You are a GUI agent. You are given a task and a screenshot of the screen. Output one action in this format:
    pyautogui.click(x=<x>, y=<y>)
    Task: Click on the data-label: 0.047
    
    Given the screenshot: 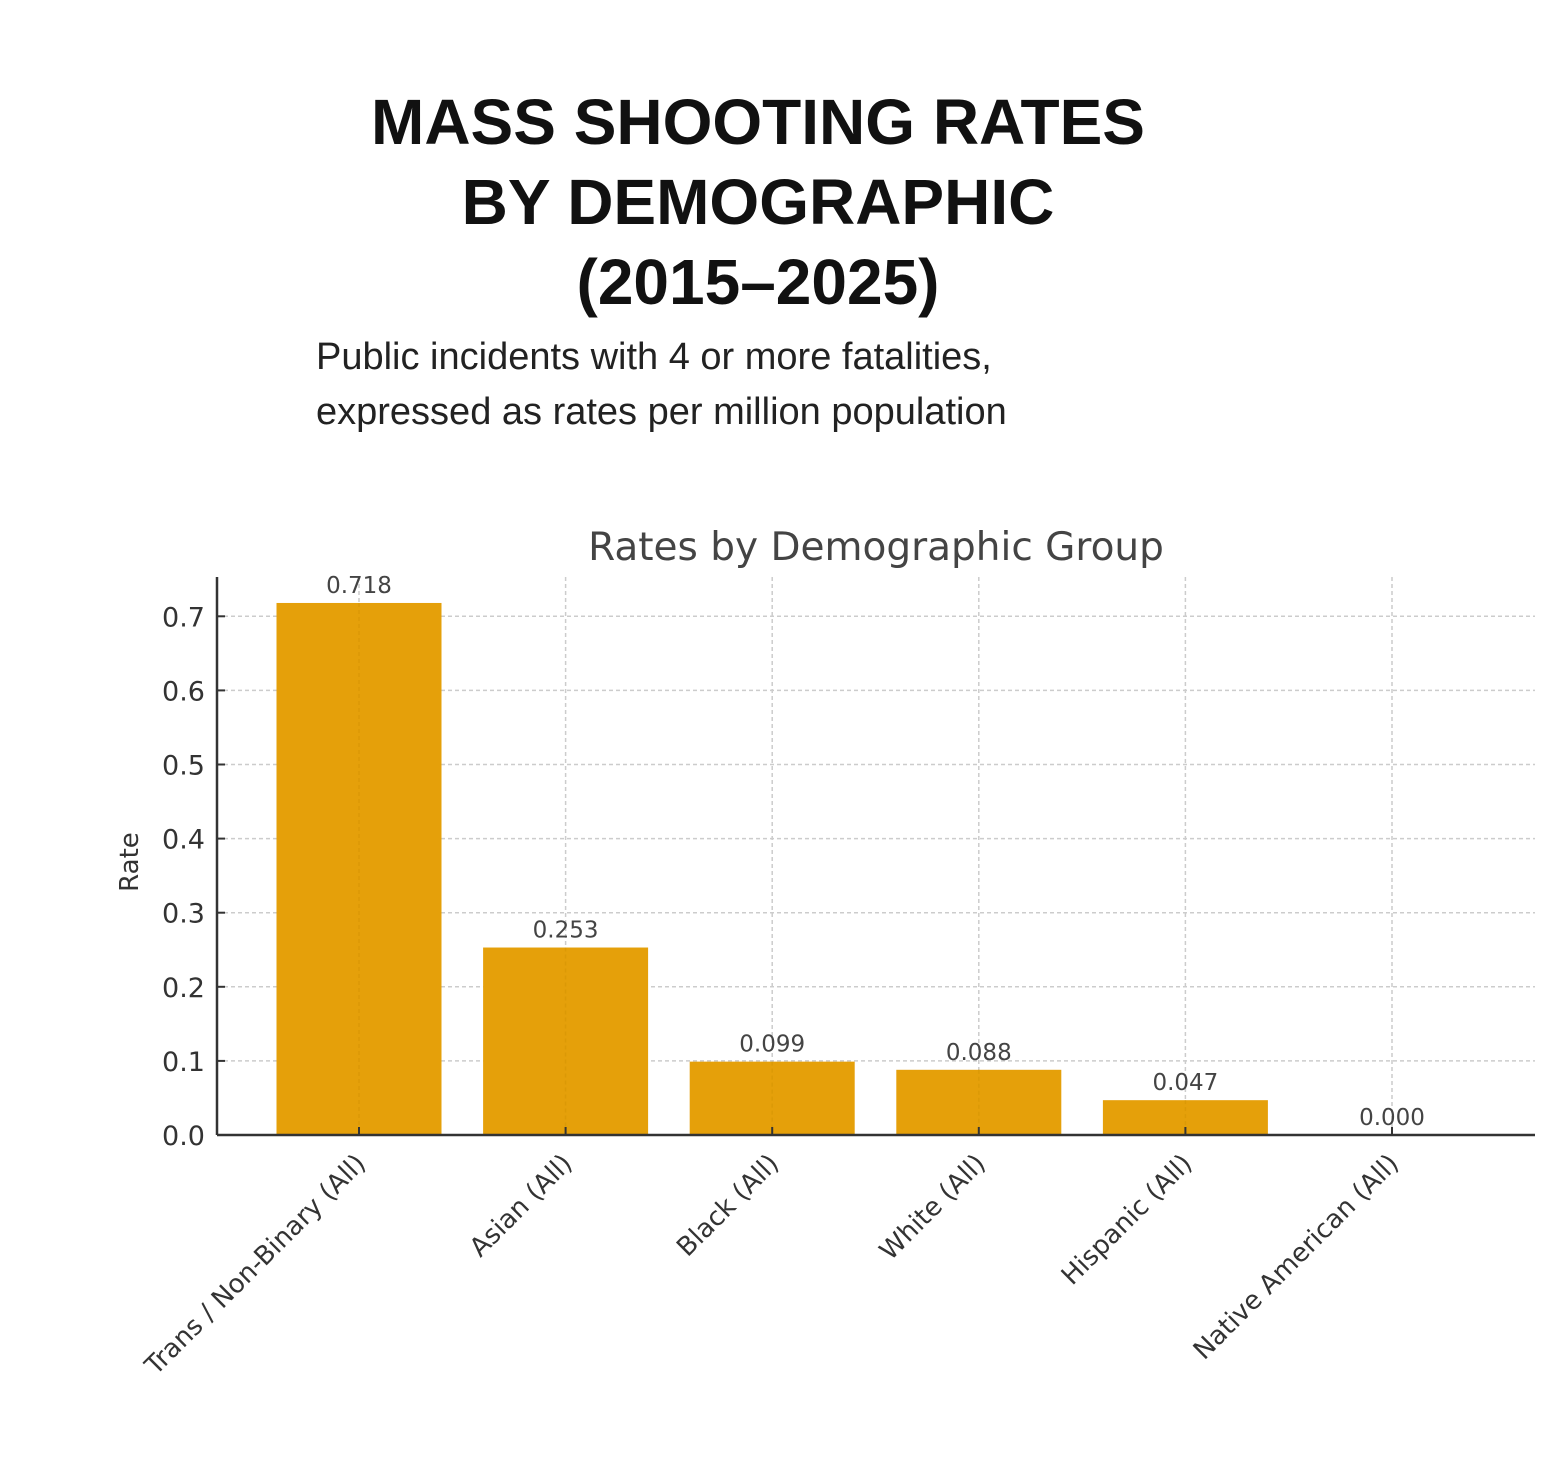 What is the action you would take?
    pyautogui.click(x=1185, y=1083)
    